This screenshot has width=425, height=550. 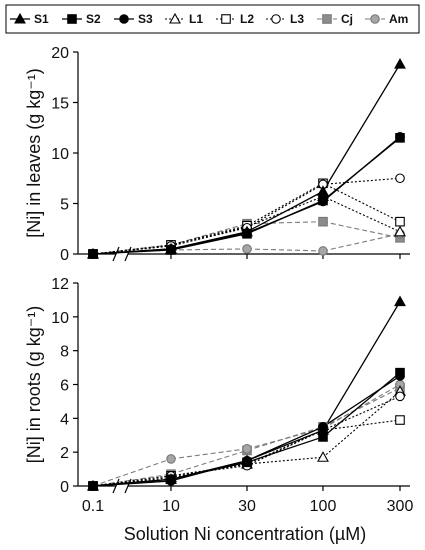 I want to click on data-point-s2, so click(x=323, y=437).